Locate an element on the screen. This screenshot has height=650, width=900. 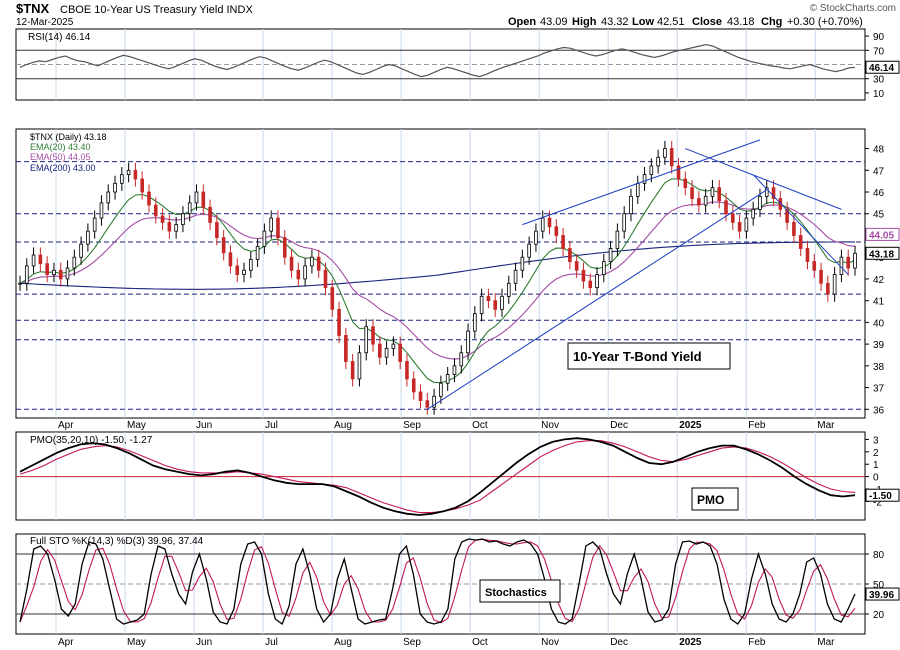
price-tick-label: 47 is located at coordinates (879, 171).